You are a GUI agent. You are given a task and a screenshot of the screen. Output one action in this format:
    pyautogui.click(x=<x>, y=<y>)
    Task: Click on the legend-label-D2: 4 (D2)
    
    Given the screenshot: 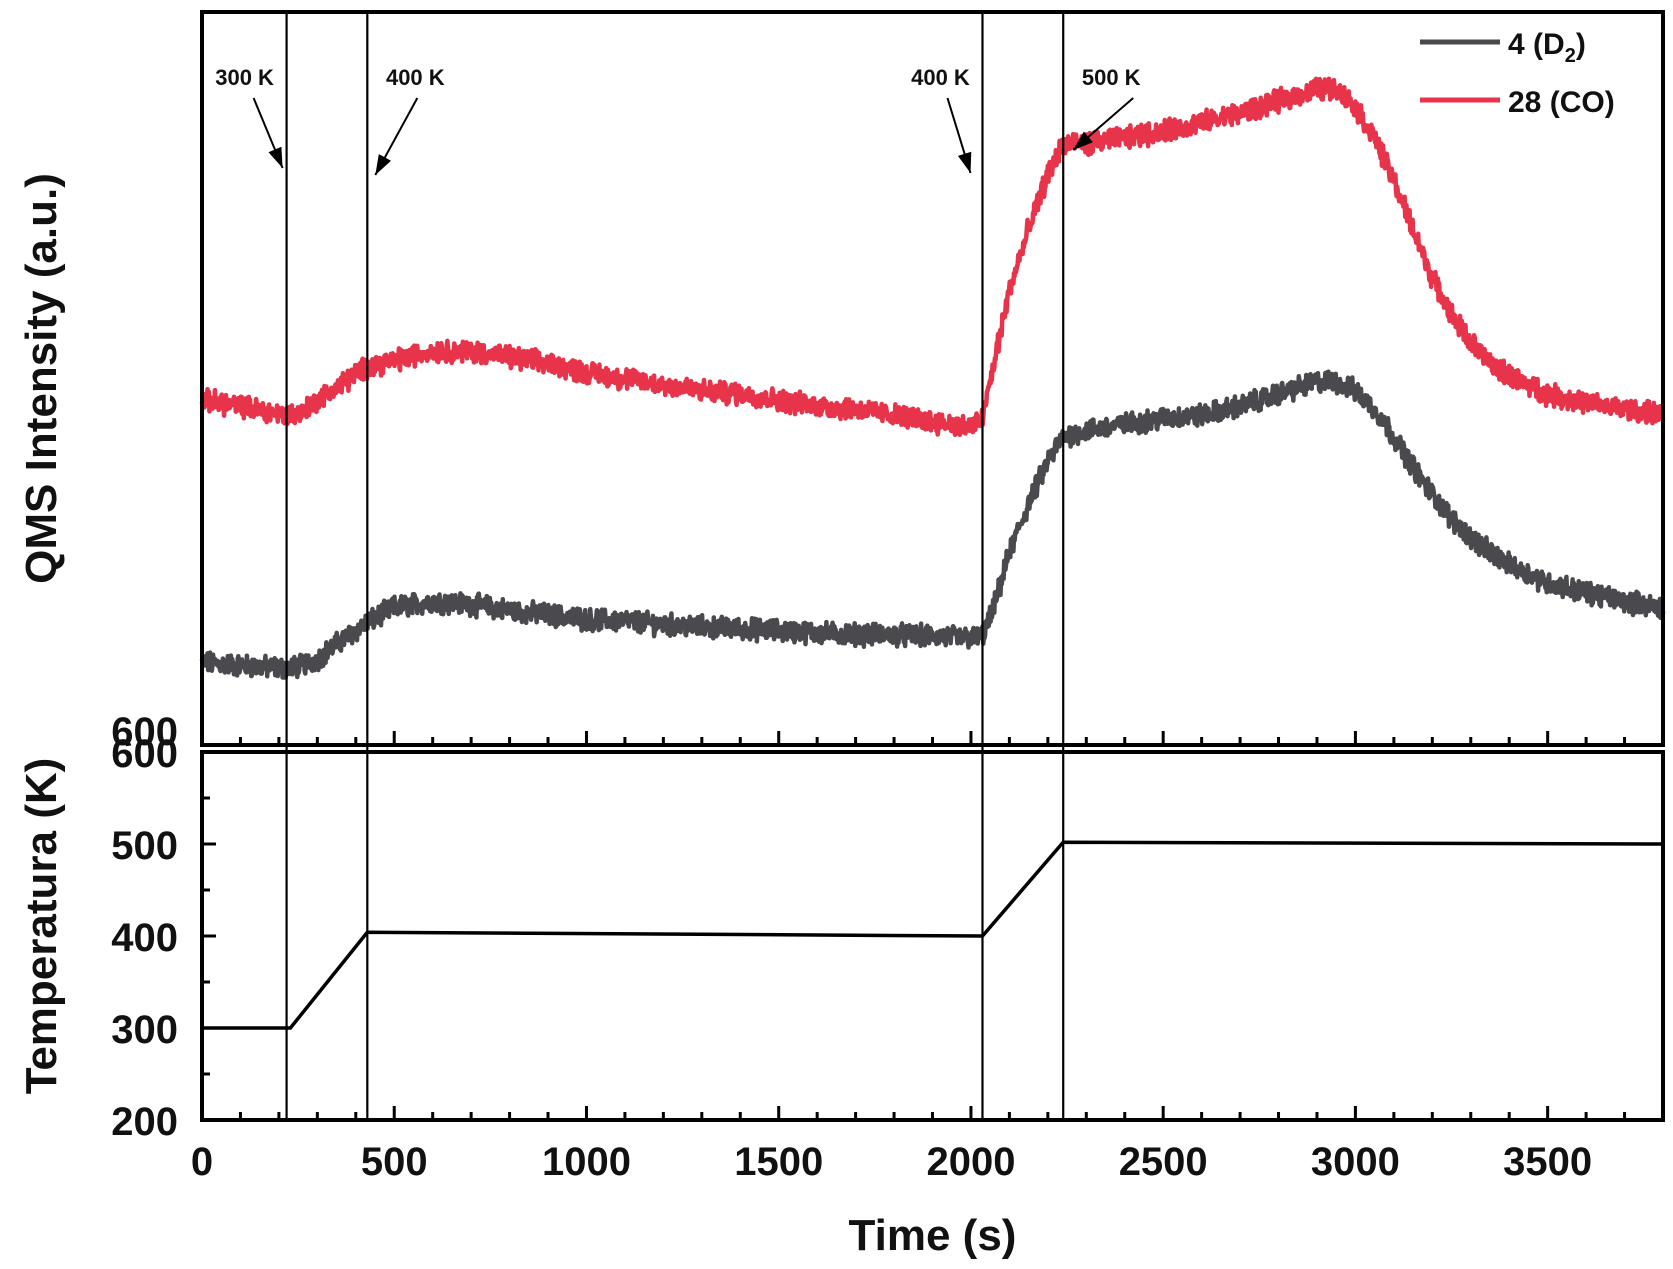 What is the action you would take?
    pyautogui.click(x=1547, y=47)
    